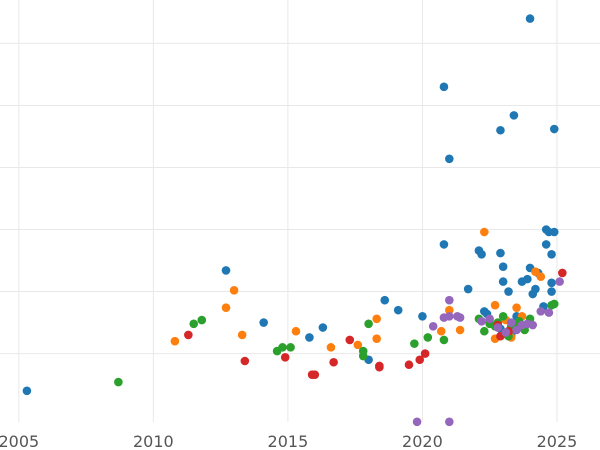 The height and width of the screenshot is (450, 600). I want to click on x-tick-label: 2025, so click(557, 441).